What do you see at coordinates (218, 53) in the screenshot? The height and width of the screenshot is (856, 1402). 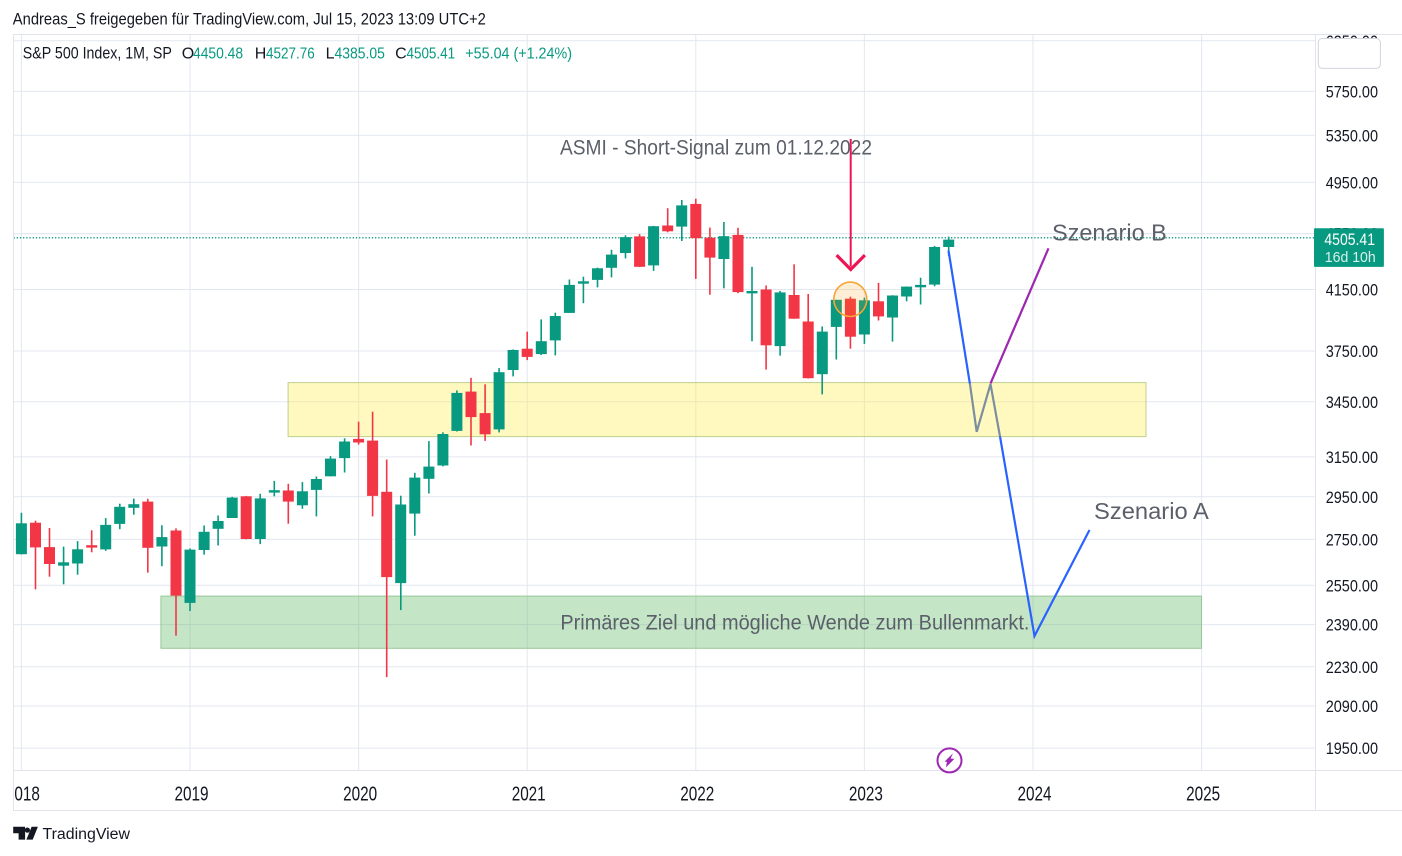 I see `svg-text: 4450.48` at bounding box center [218, 53].